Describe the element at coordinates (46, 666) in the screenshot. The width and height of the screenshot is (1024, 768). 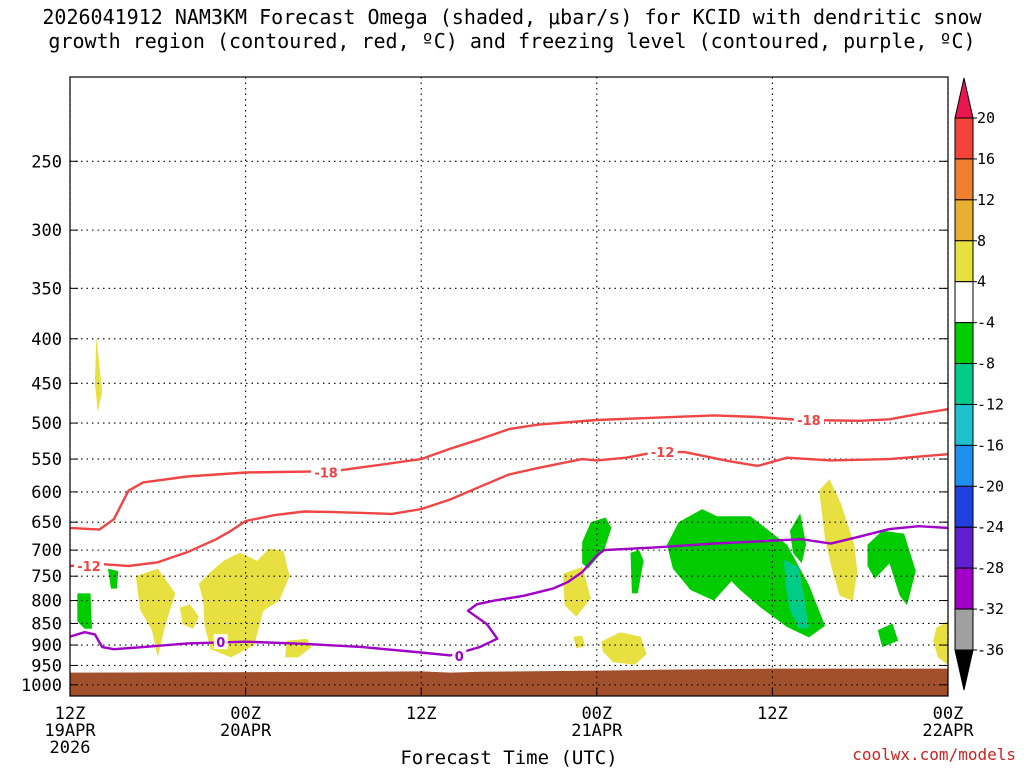
I see `y-tick-label-950: 950` at that location.